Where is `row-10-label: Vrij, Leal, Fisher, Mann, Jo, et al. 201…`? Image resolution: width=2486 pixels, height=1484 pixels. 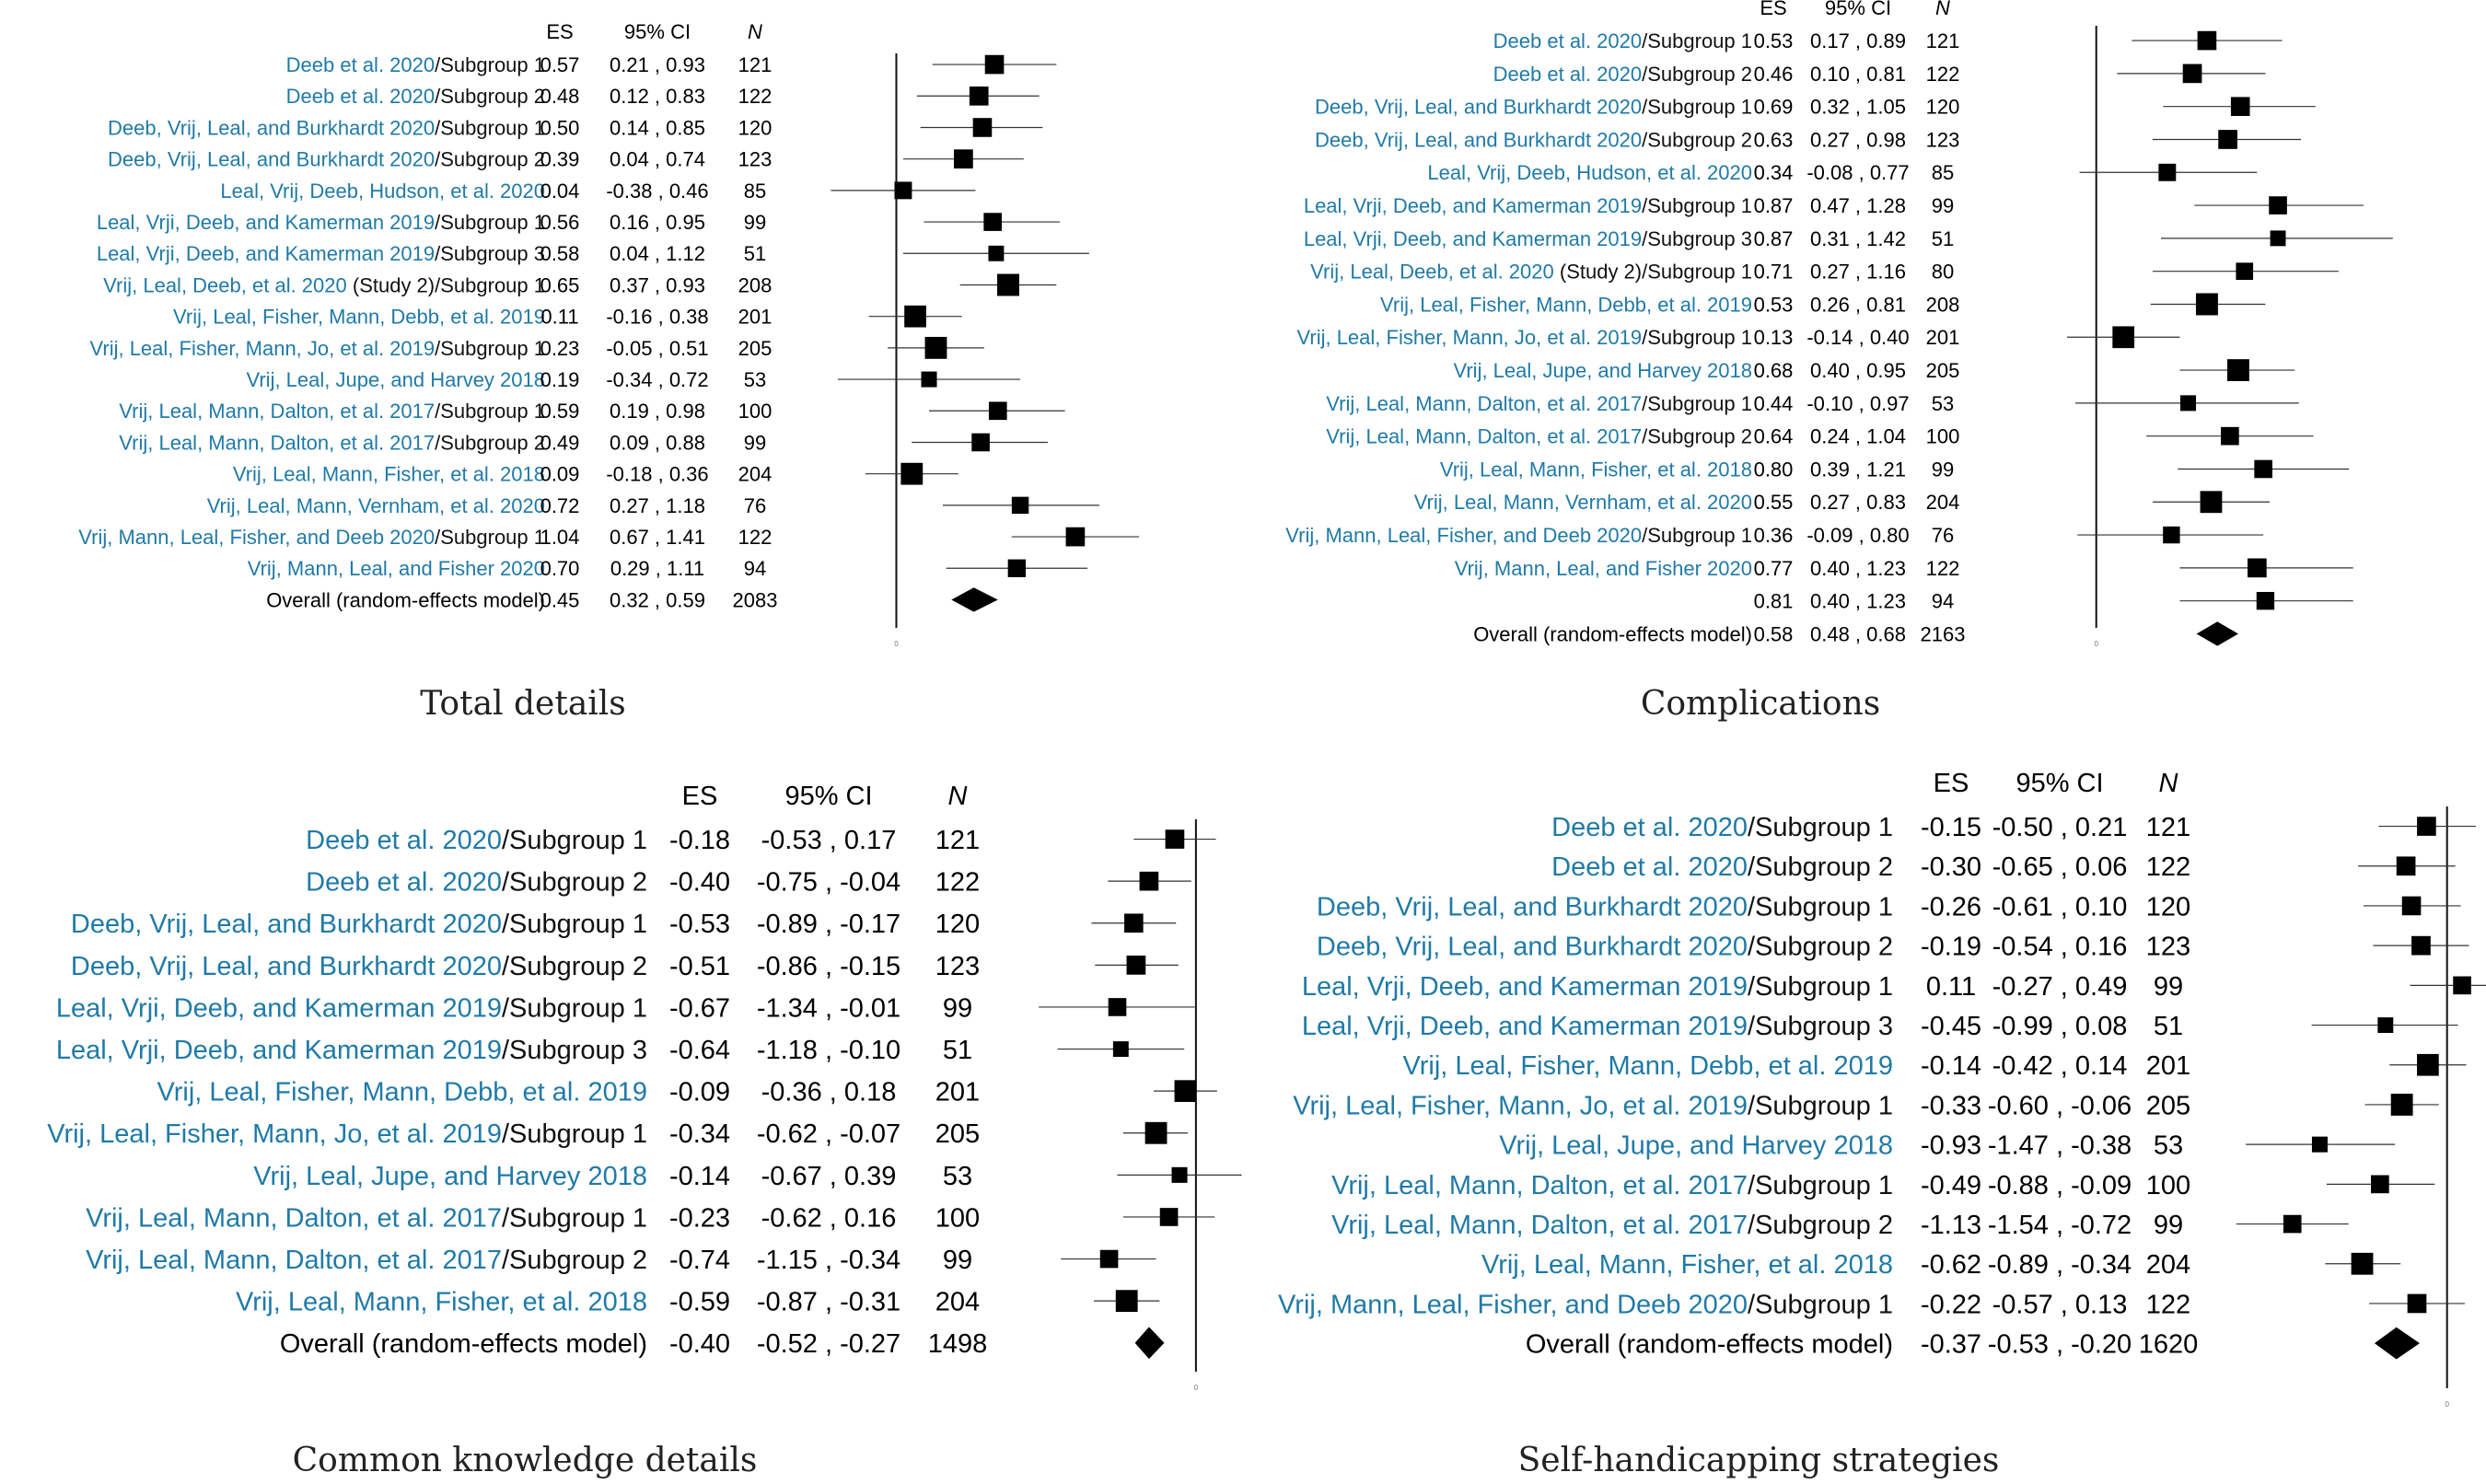
row-10-label: Vrij, Leal, Fisher, Mann, Jo, et al. 201… is located at coordinates (317, 348).